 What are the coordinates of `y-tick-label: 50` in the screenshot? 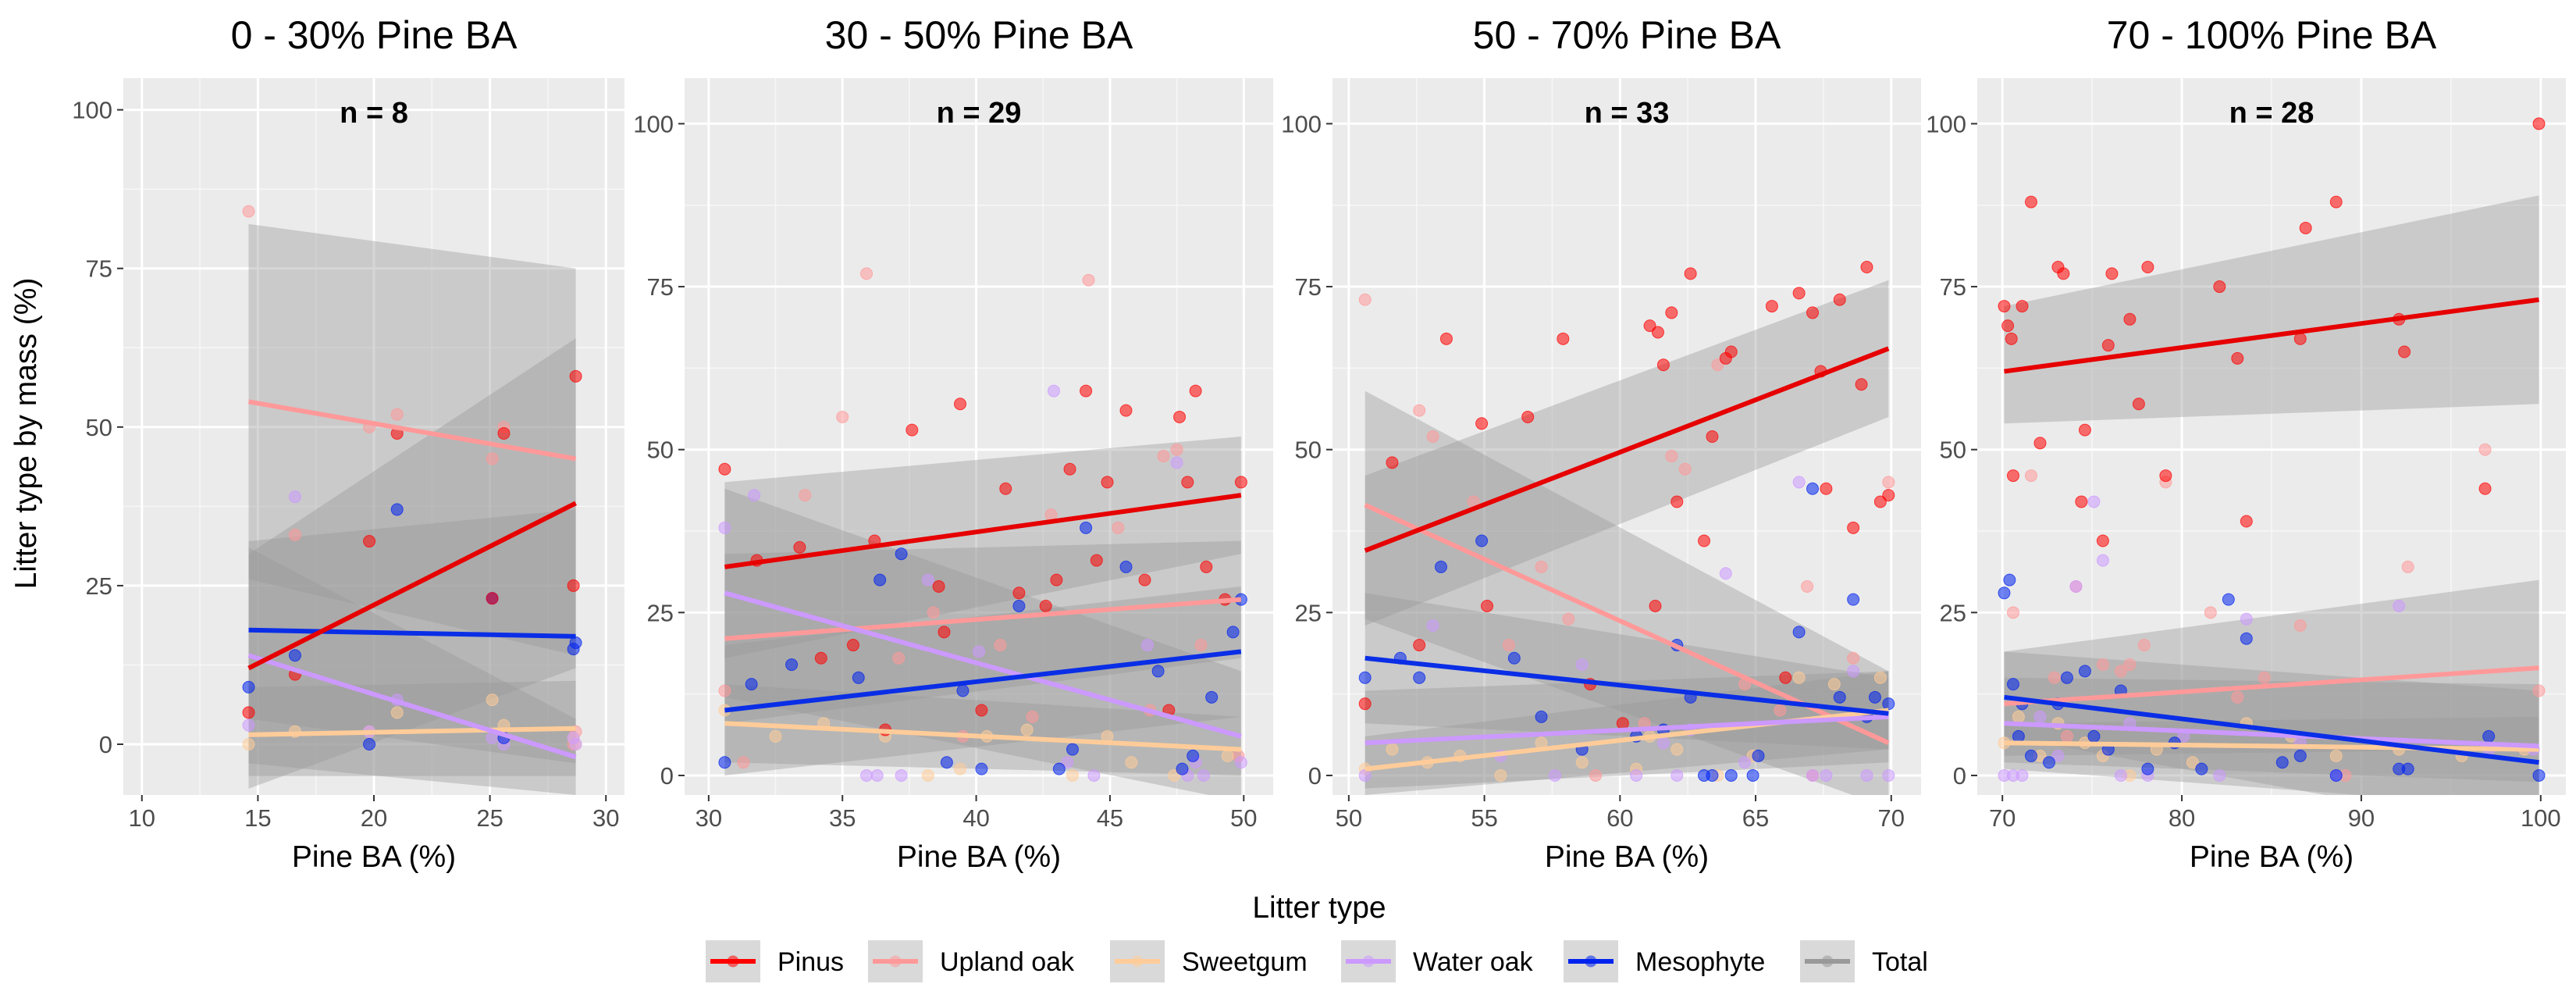 It's located at (99, 427).